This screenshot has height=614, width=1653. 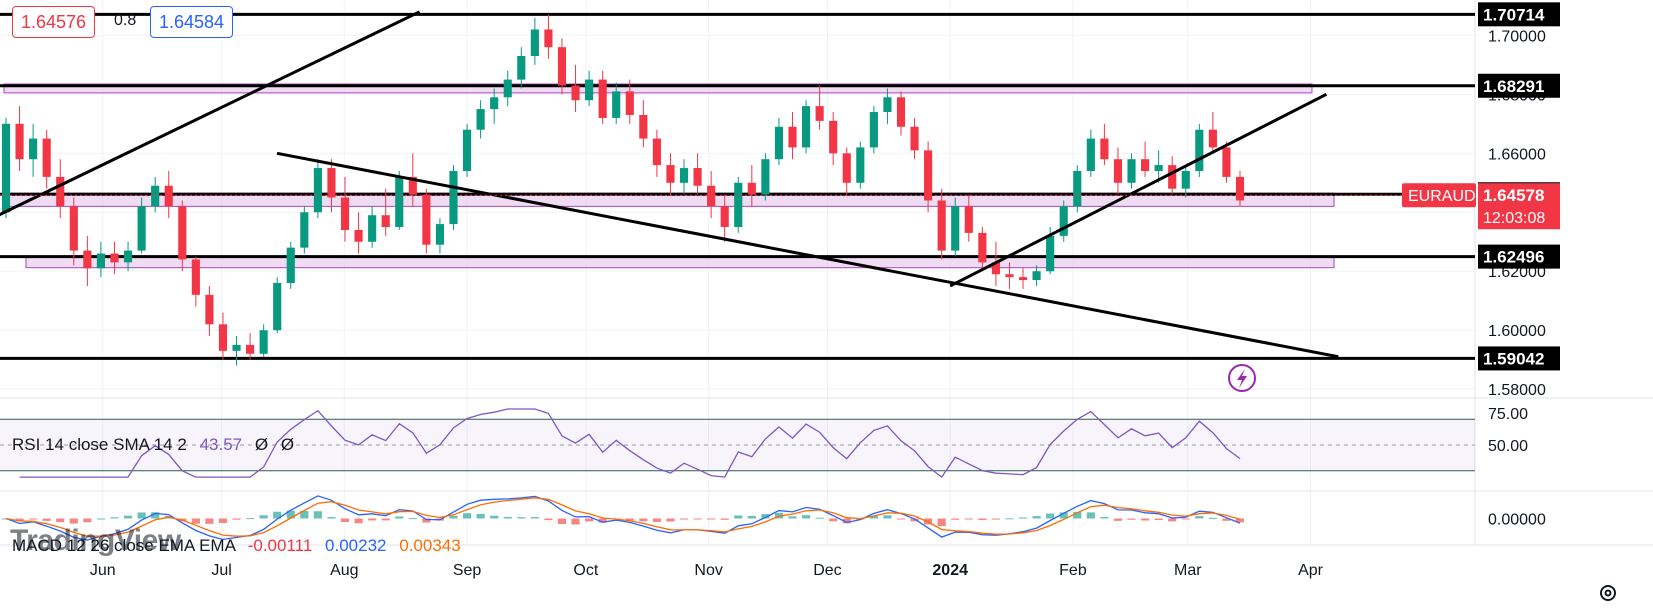 What do you see at coordinates (585, 570) in the screenshot?
I see `time-tick-label: Oct` at bounding box center [585, 570].